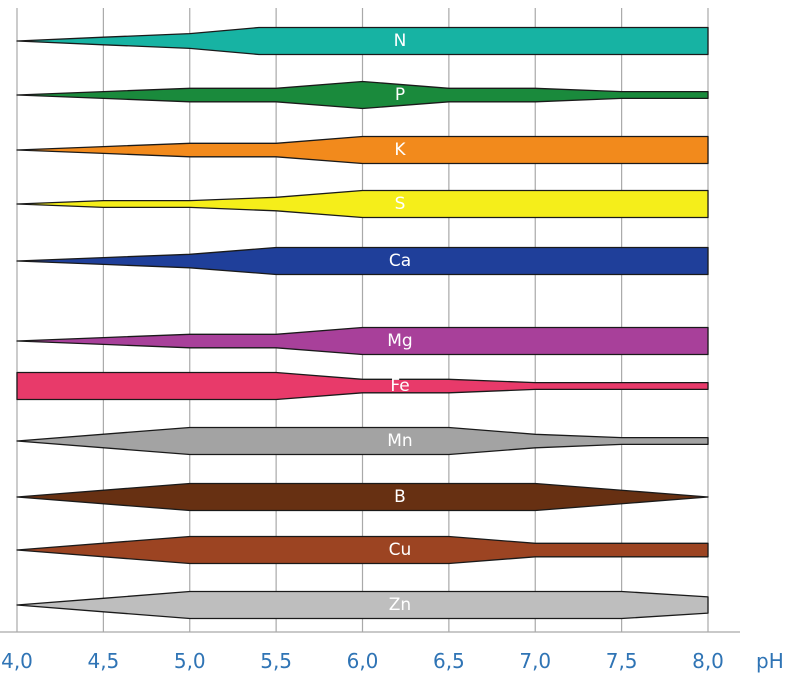 Image resolution: width=794 pixels, height=683 pixels. What do you see at coordinates (400, 204) in the screenshot?
I see `band-label-s: S` at bounding box center [400, 204].